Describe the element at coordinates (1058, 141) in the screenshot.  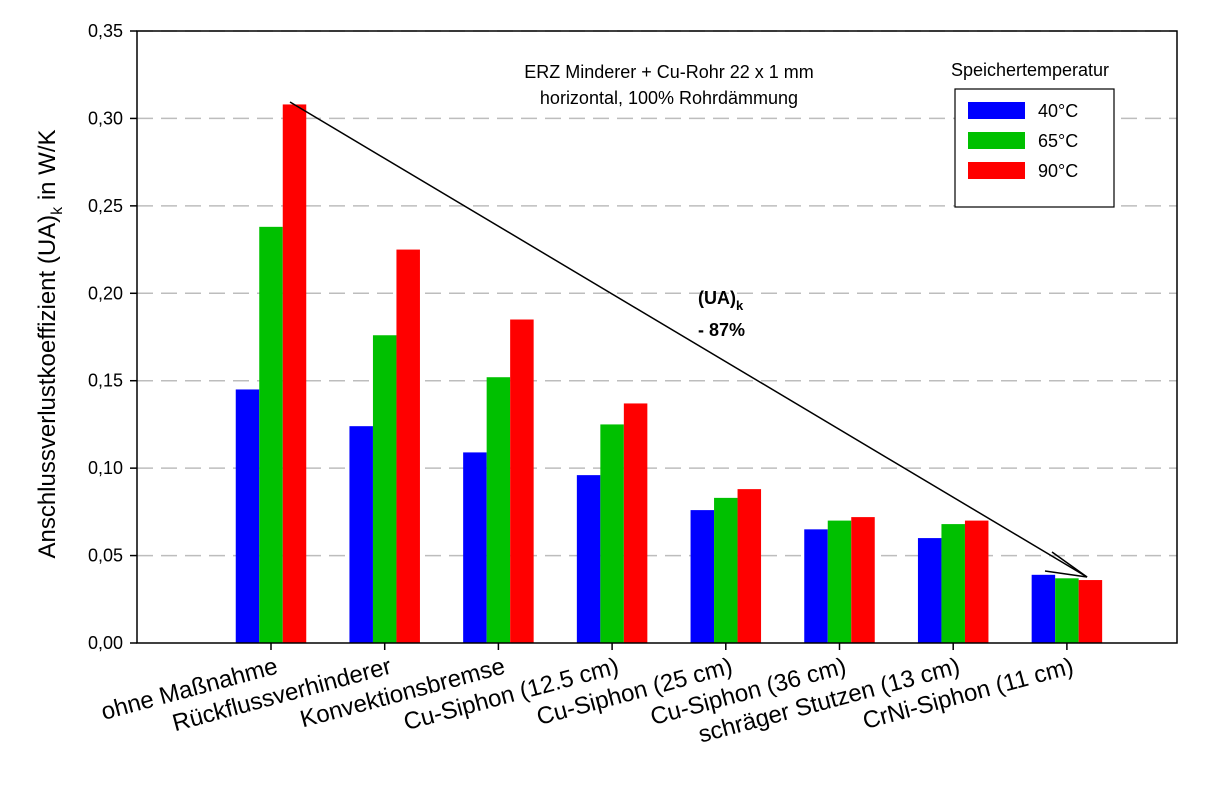
I see `legend-label-1: 65°C` at that location.